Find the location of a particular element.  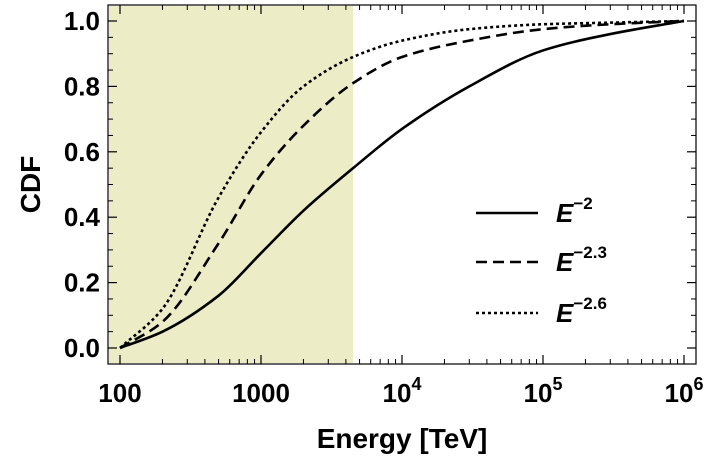

legend: E−2 E−2.3 E−2.6 is located at coordinates (541, 261).